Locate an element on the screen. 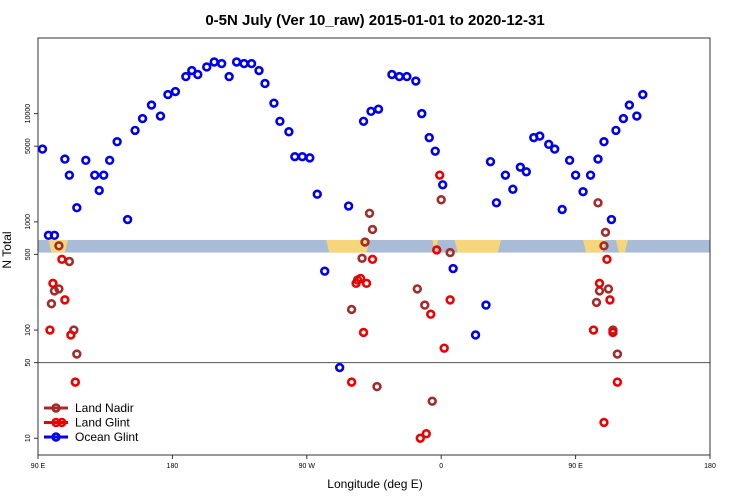 Image resolution: width=750 pixels, height=500 pixels. coverage-band is located at coordinates (374, 246).